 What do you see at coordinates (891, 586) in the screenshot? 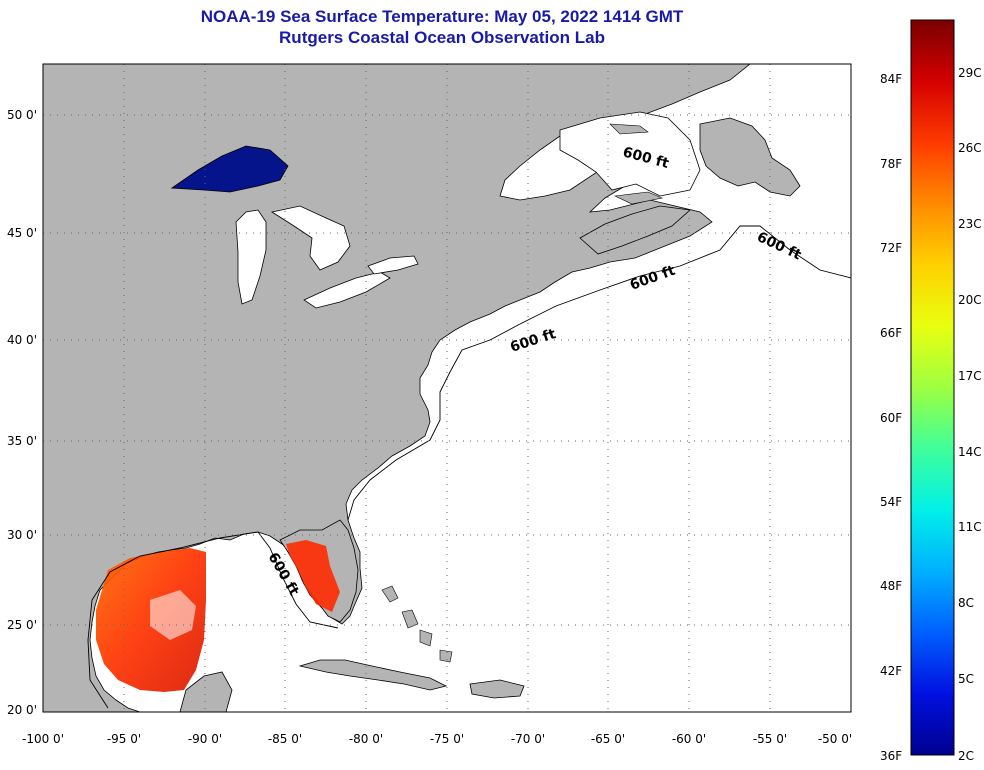
I see `colorbar-label-48f: 48F` at bounding box center [891, 586].